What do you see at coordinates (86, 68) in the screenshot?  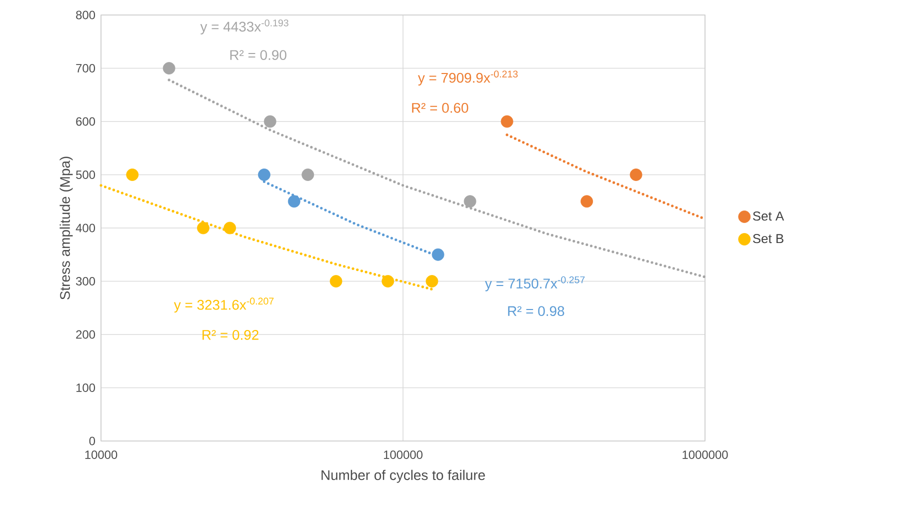 I see `y-tick-label: 700` at bounding box center [86, 68].